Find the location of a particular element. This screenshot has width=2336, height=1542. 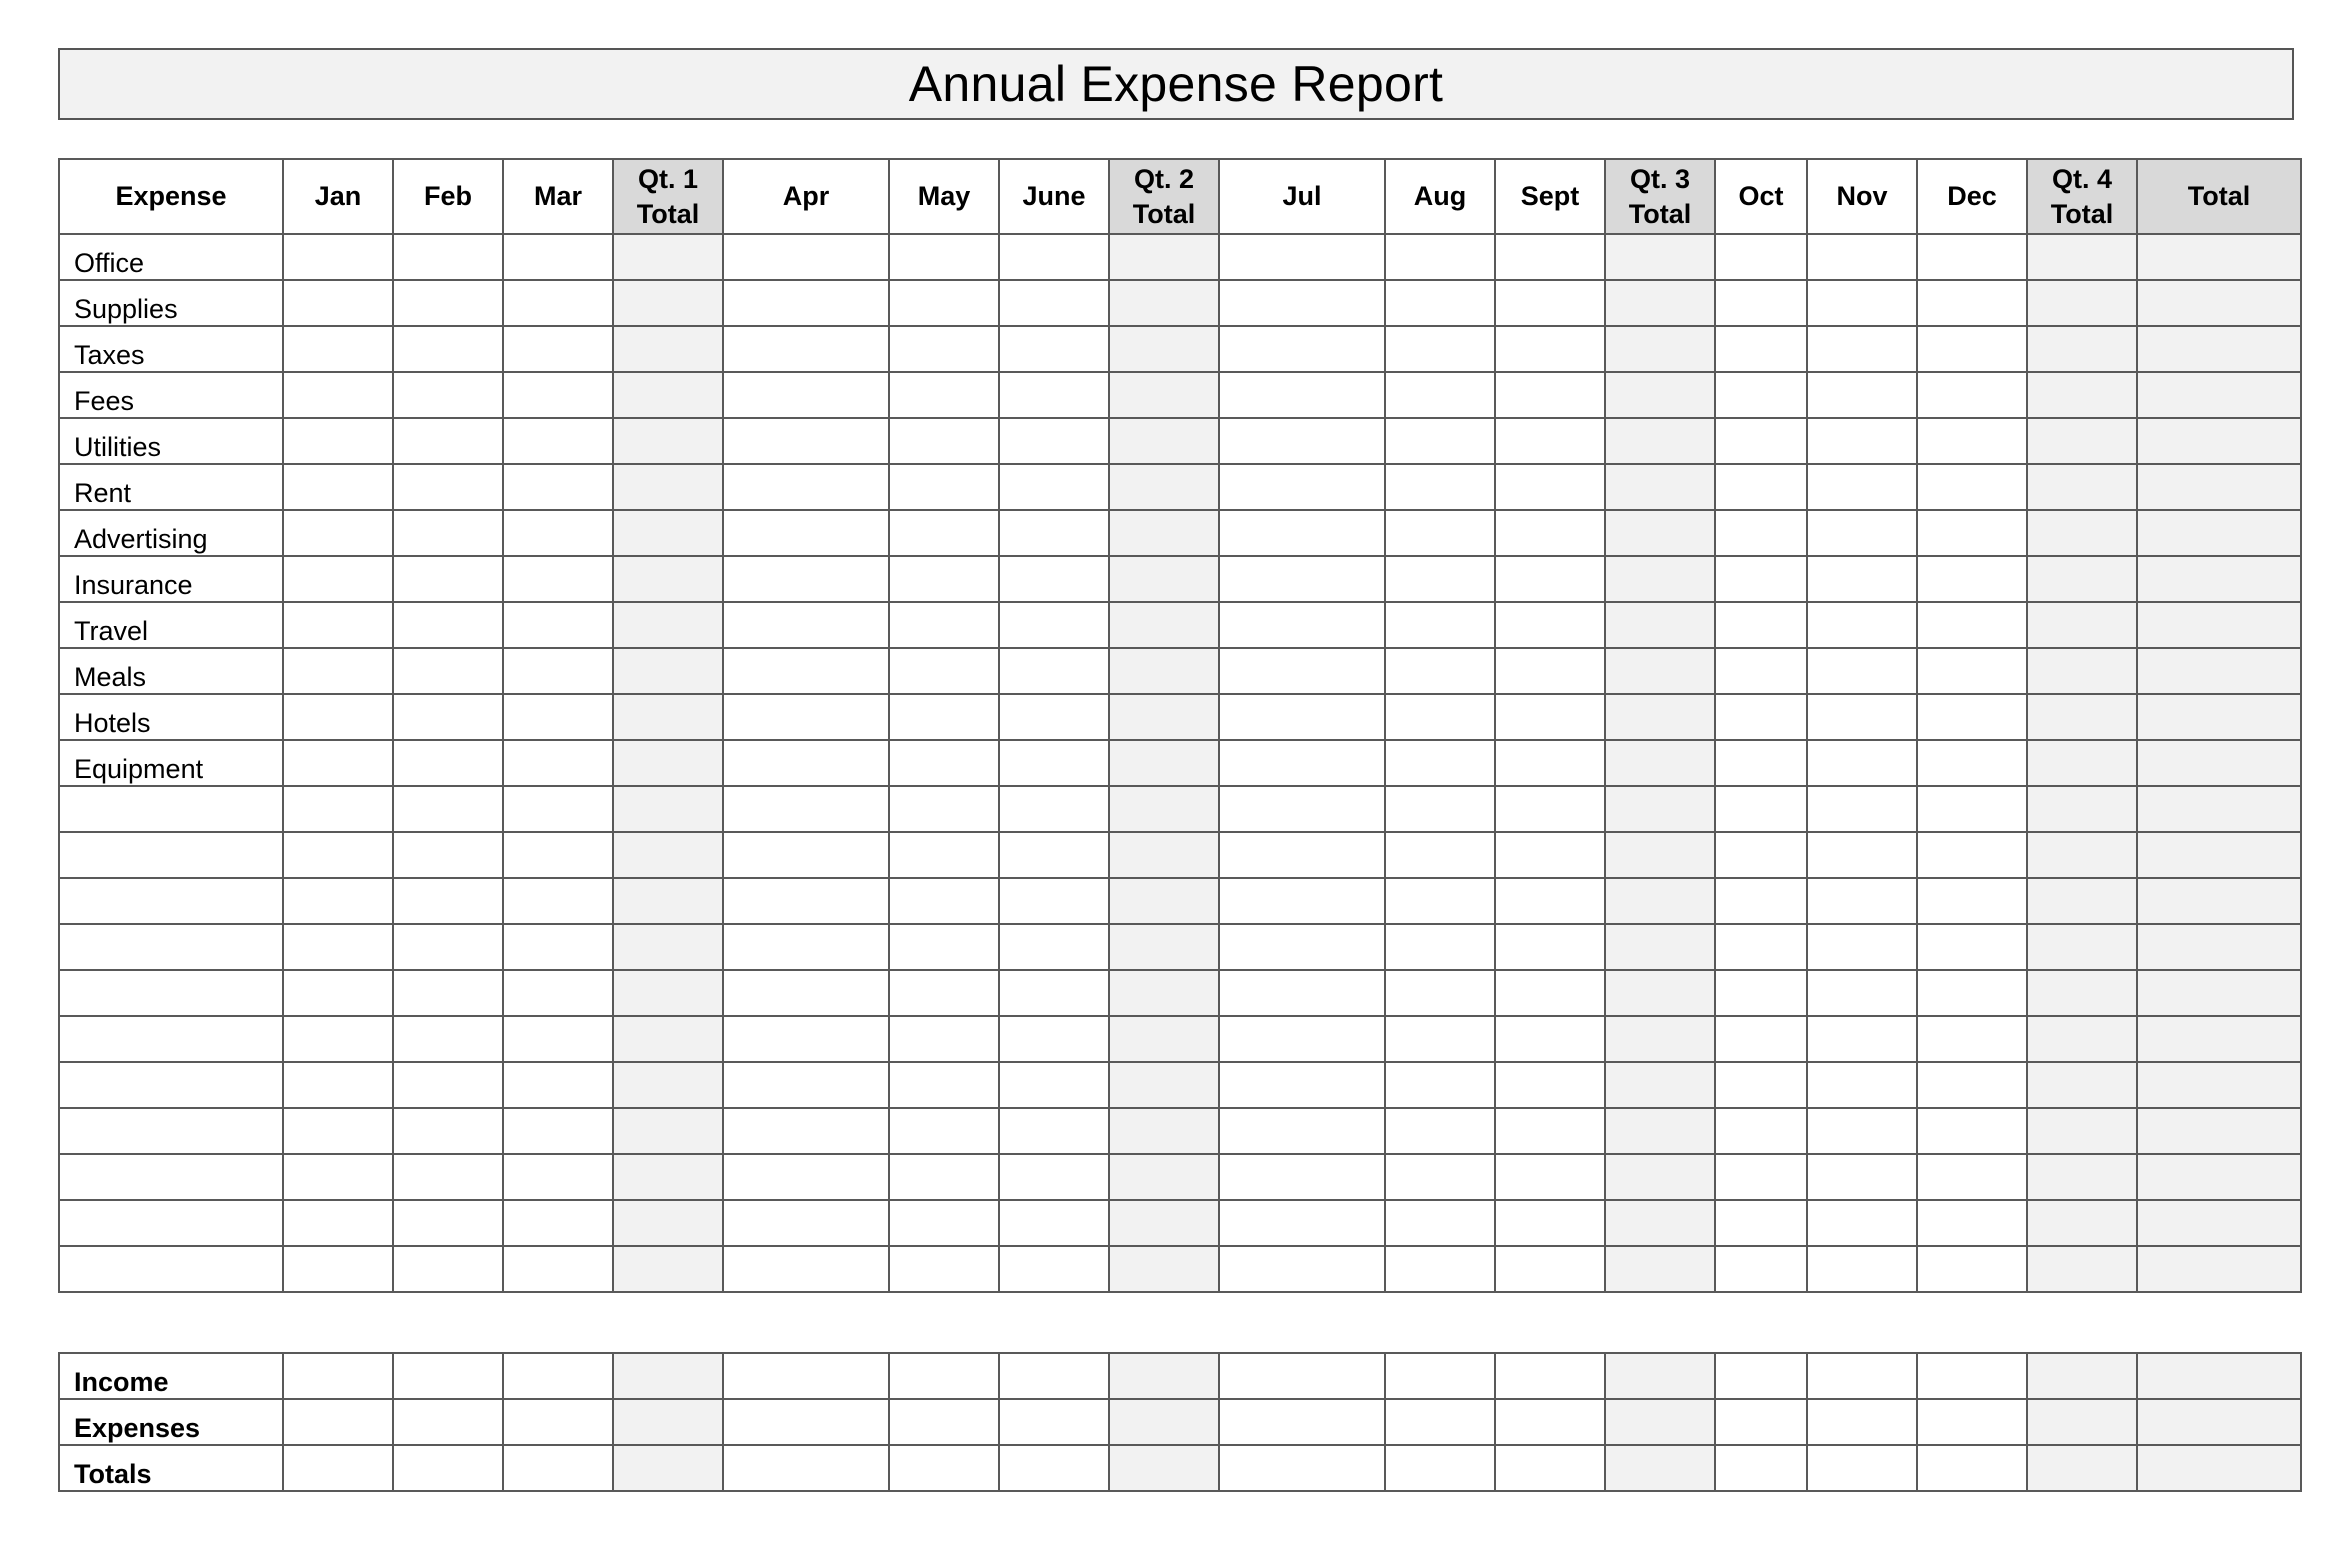

summary-row-label: Expenses is located at coordinates (171, 1422).